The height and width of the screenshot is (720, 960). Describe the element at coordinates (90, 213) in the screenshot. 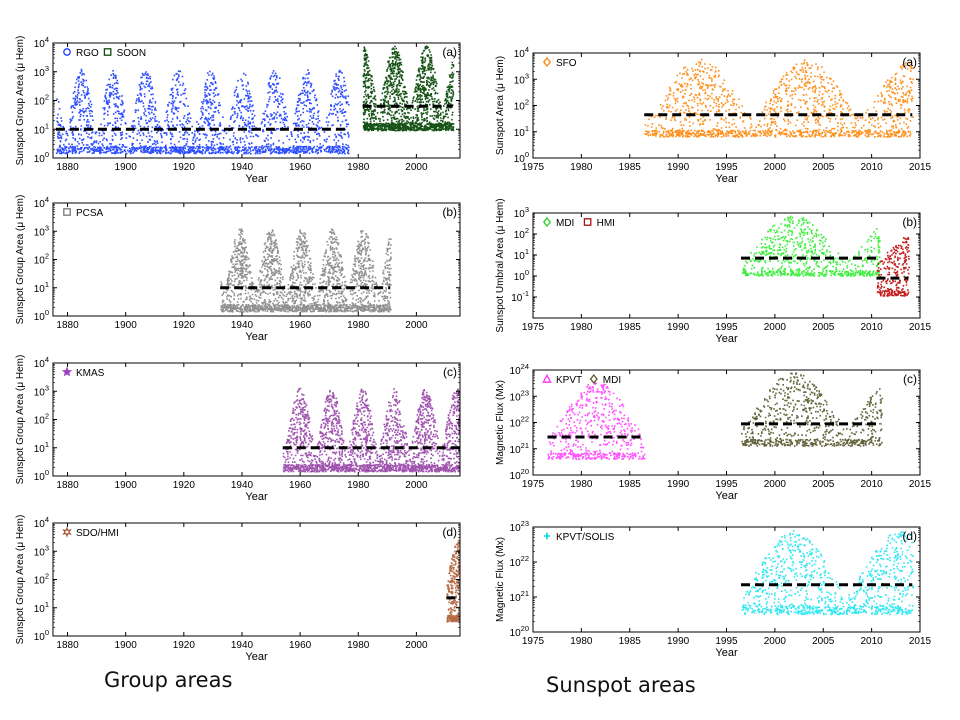

I see `legend-label: PCSA` at that location.